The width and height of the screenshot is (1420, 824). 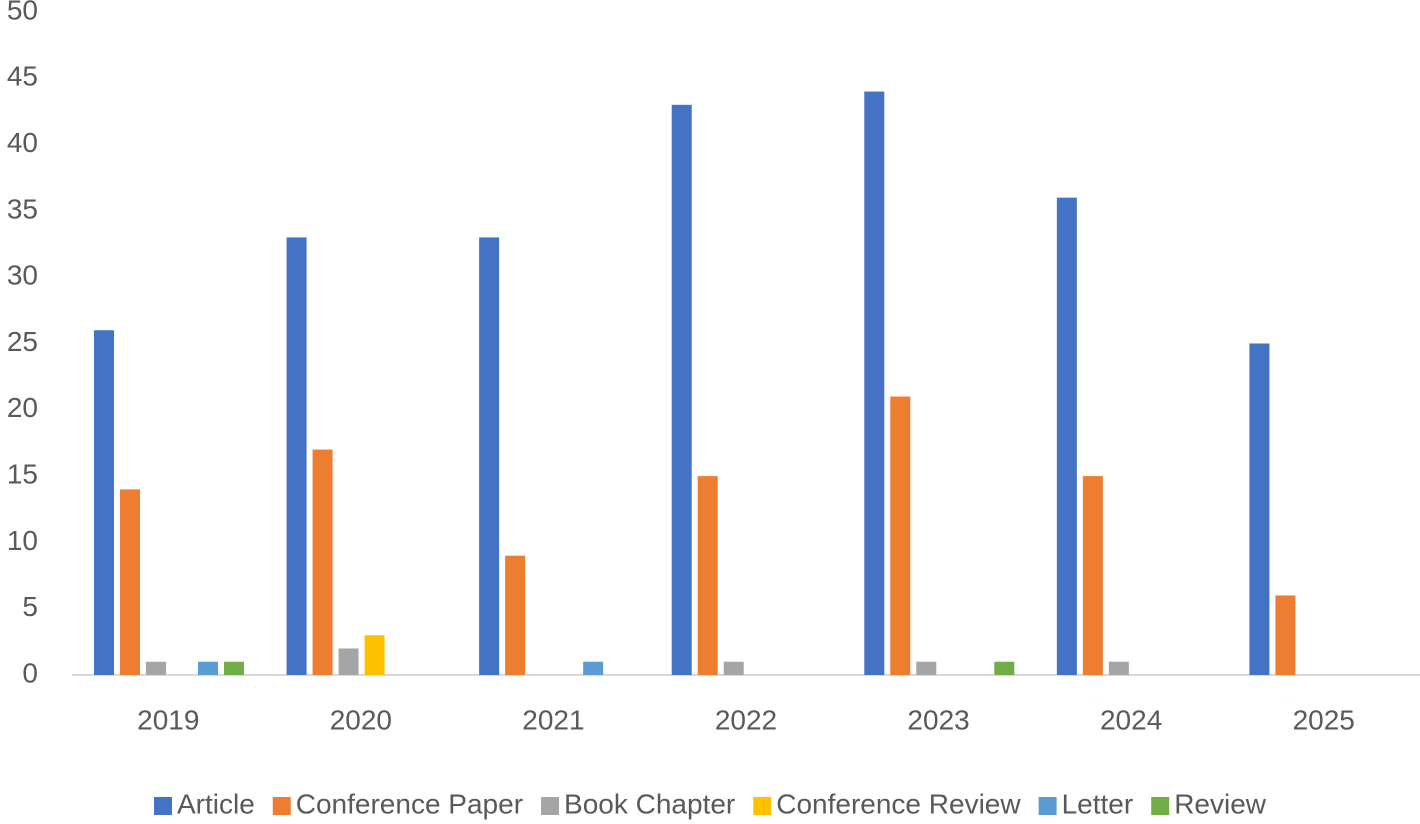 What do you see at coordinates (1131, 719) in the screenshot?
I see `x-tick-label: 2024` at bounding box center [1131, 719].